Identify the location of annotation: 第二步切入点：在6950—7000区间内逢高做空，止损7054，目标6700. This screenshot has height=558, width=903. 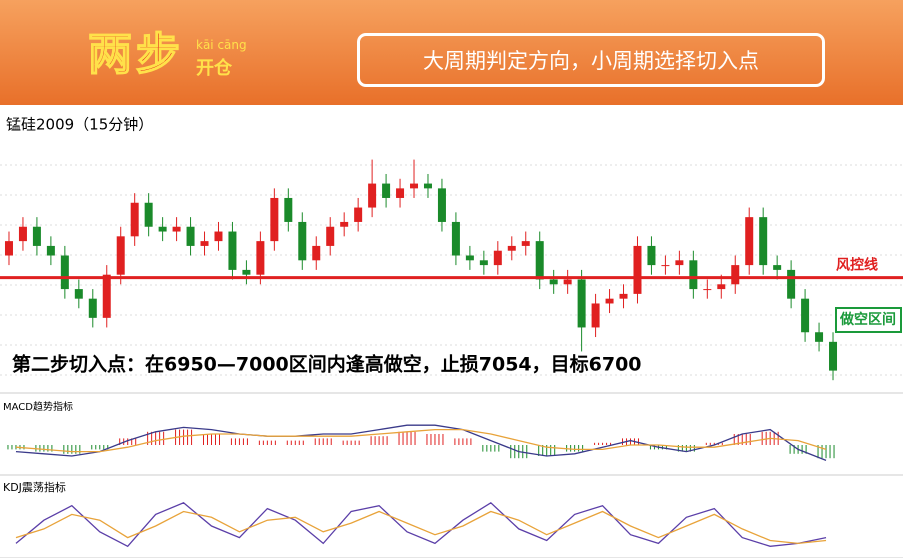
(327, 364).